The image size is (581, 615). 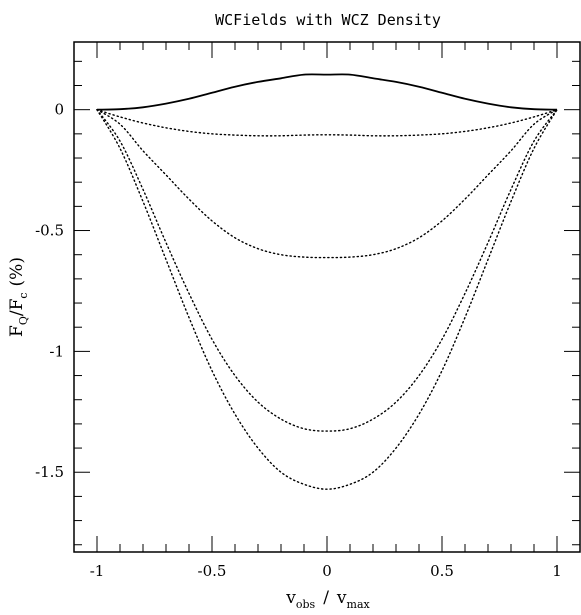 What do you see at coordinates (49, 472) in the screenshot?
I see `y-tick-label: -1.5` at bounding box center [49, 472].